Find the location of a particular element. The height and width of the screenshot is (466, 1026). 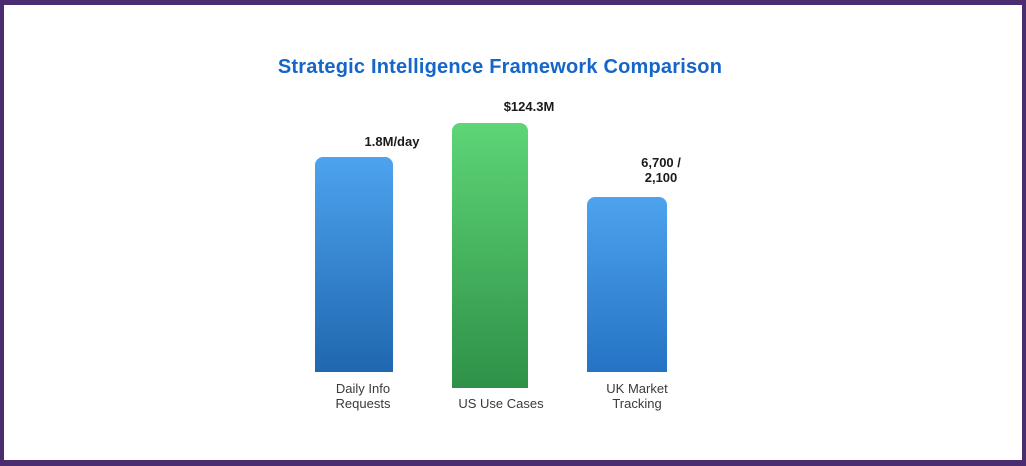

category-label-line: UK Market is located at coordinates (637, 388).